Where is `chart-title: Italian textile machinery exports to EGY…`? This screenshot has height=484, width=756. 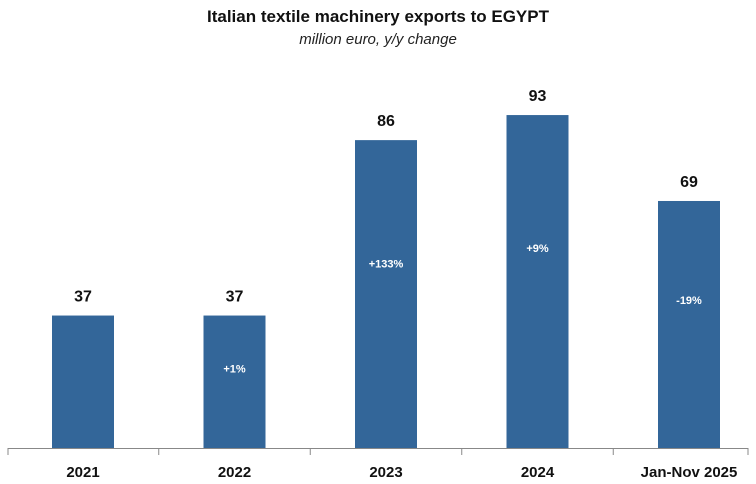 chart-title: Italian textile machinery exports to EGY… is located at coordinates (378, 16).